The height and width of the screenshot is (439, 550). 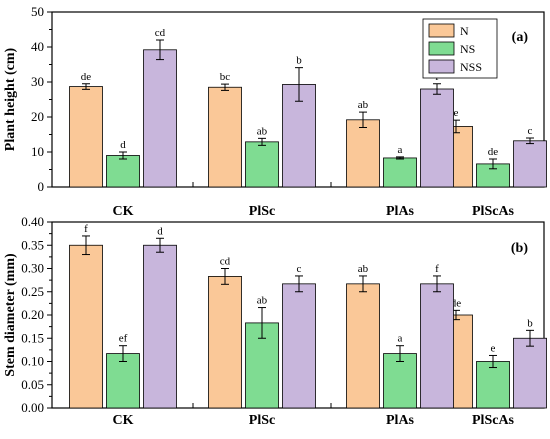 I want to click on y-tick-label: 20, so click(x=37, y=116).